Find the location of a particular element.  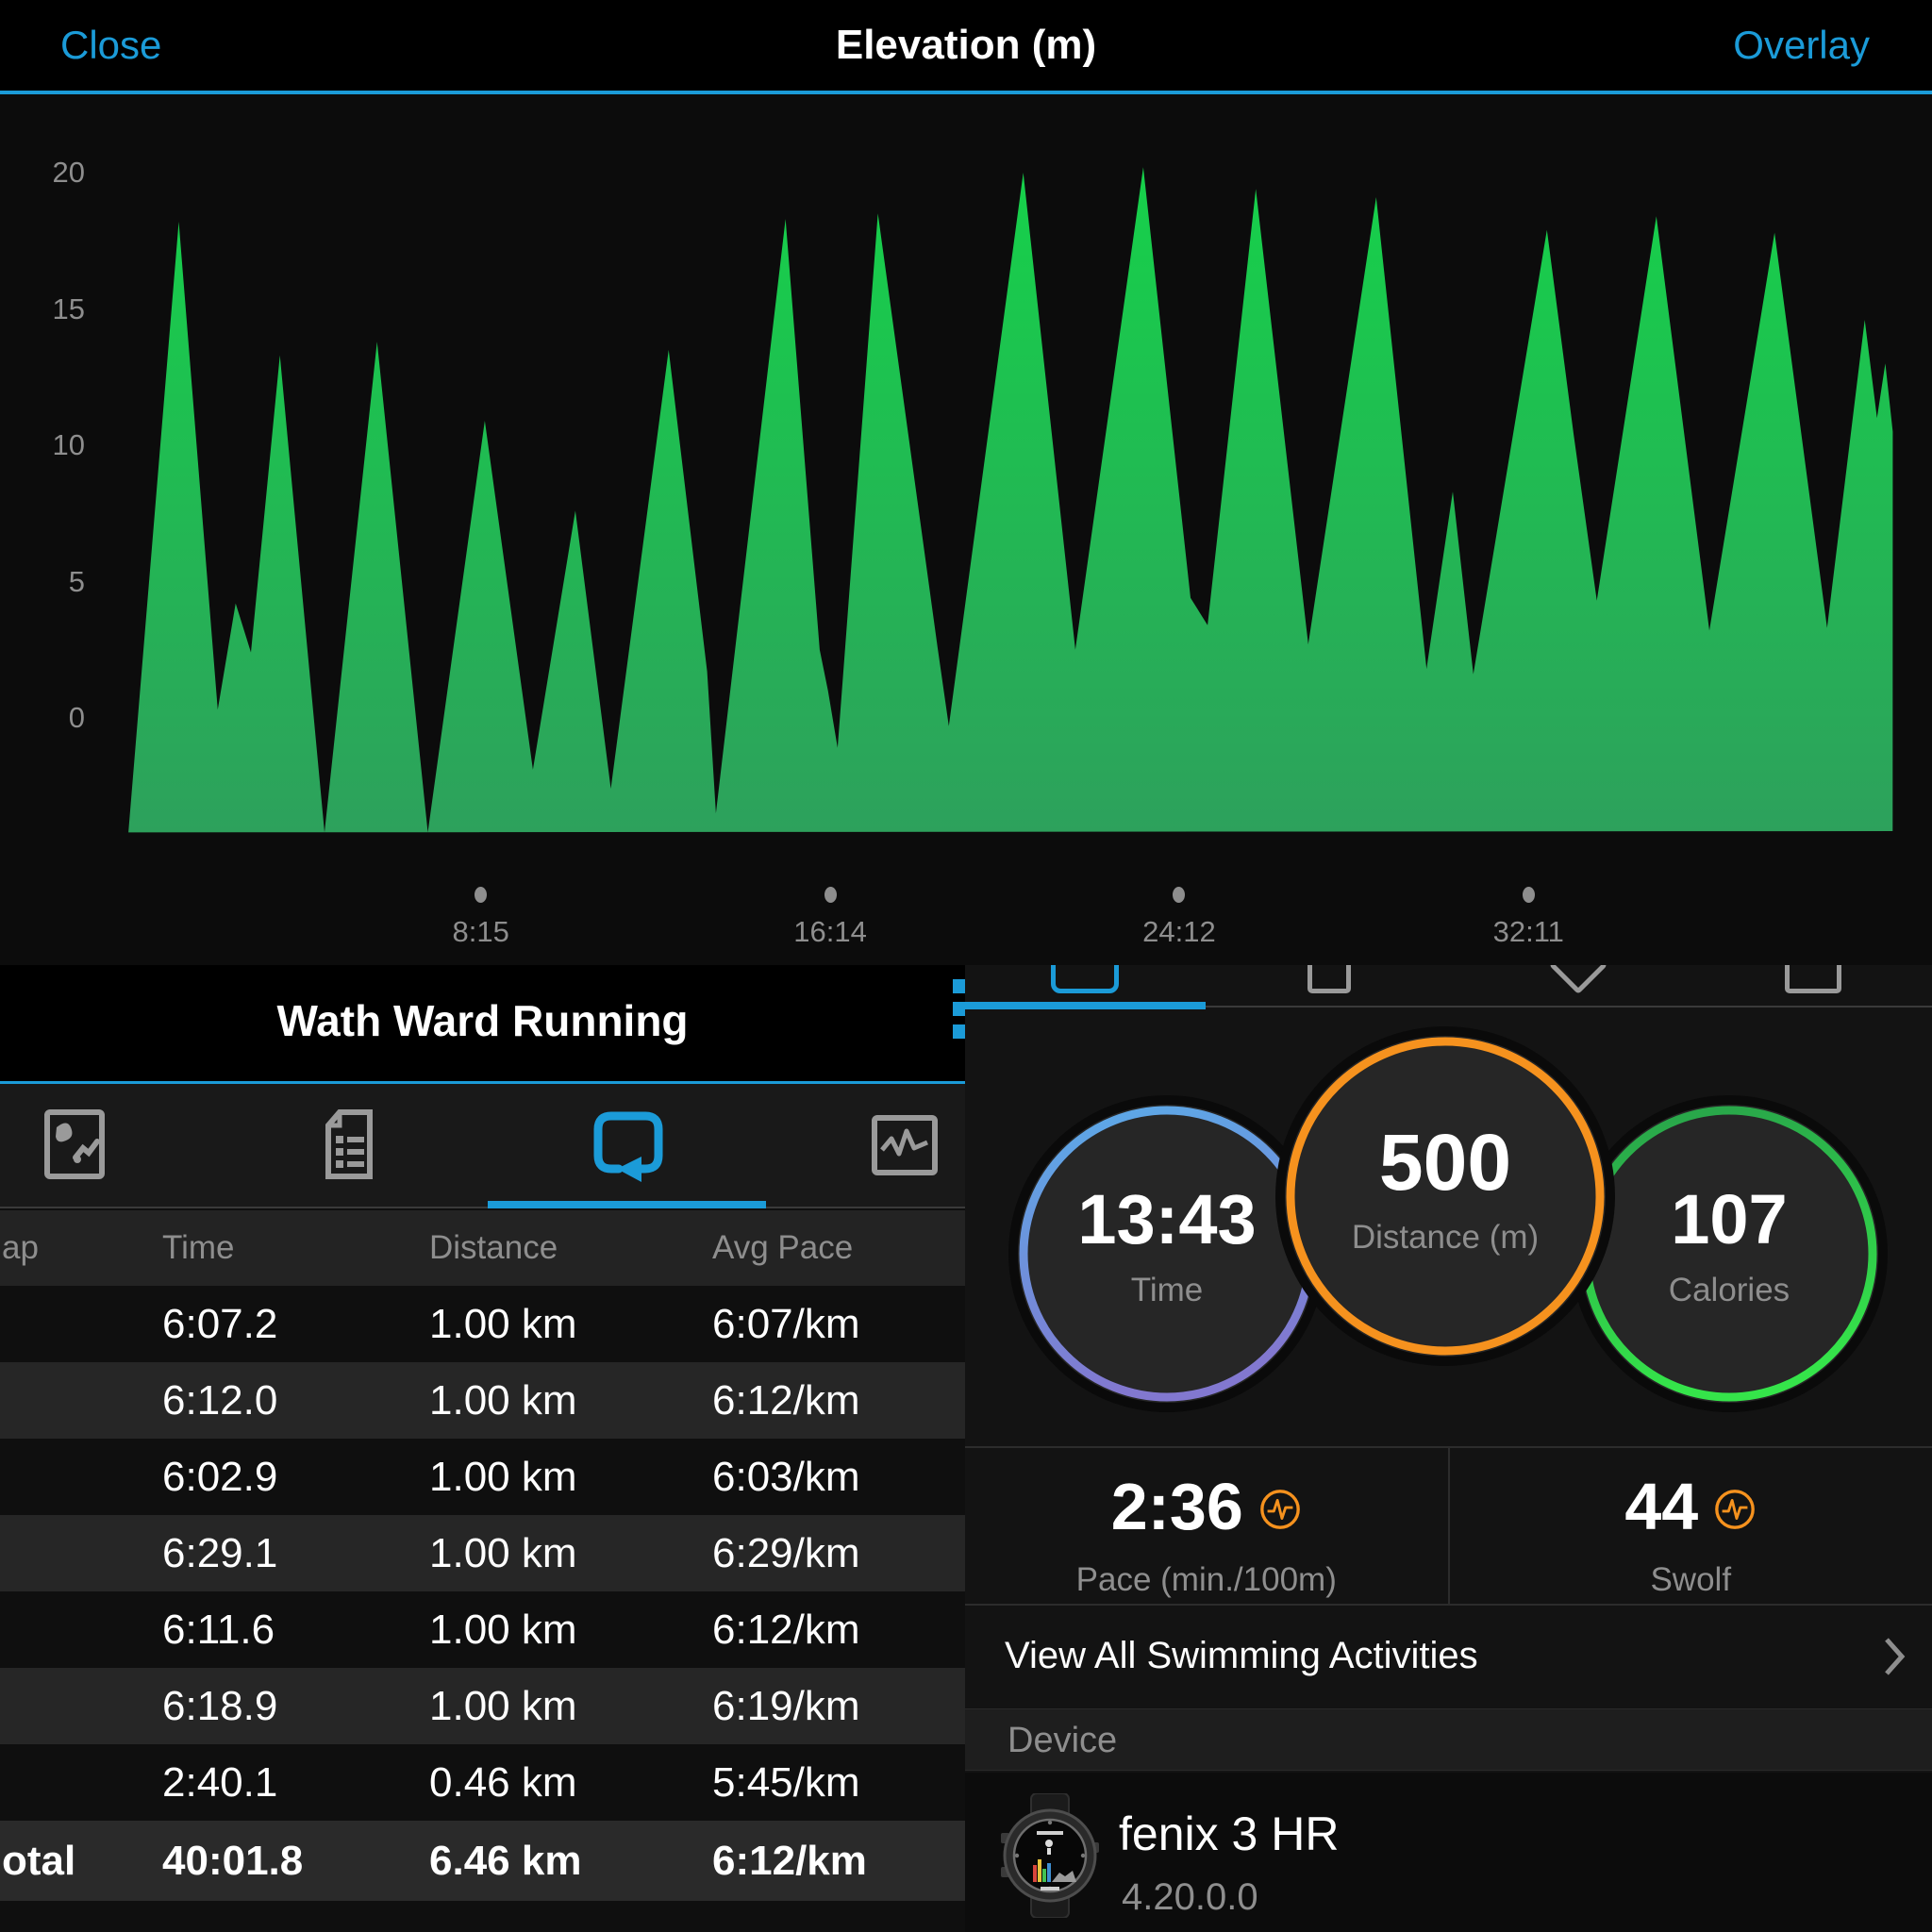

laps-table-header: ap Time Distance Avg Pace is located at coordinates (483, 1248).